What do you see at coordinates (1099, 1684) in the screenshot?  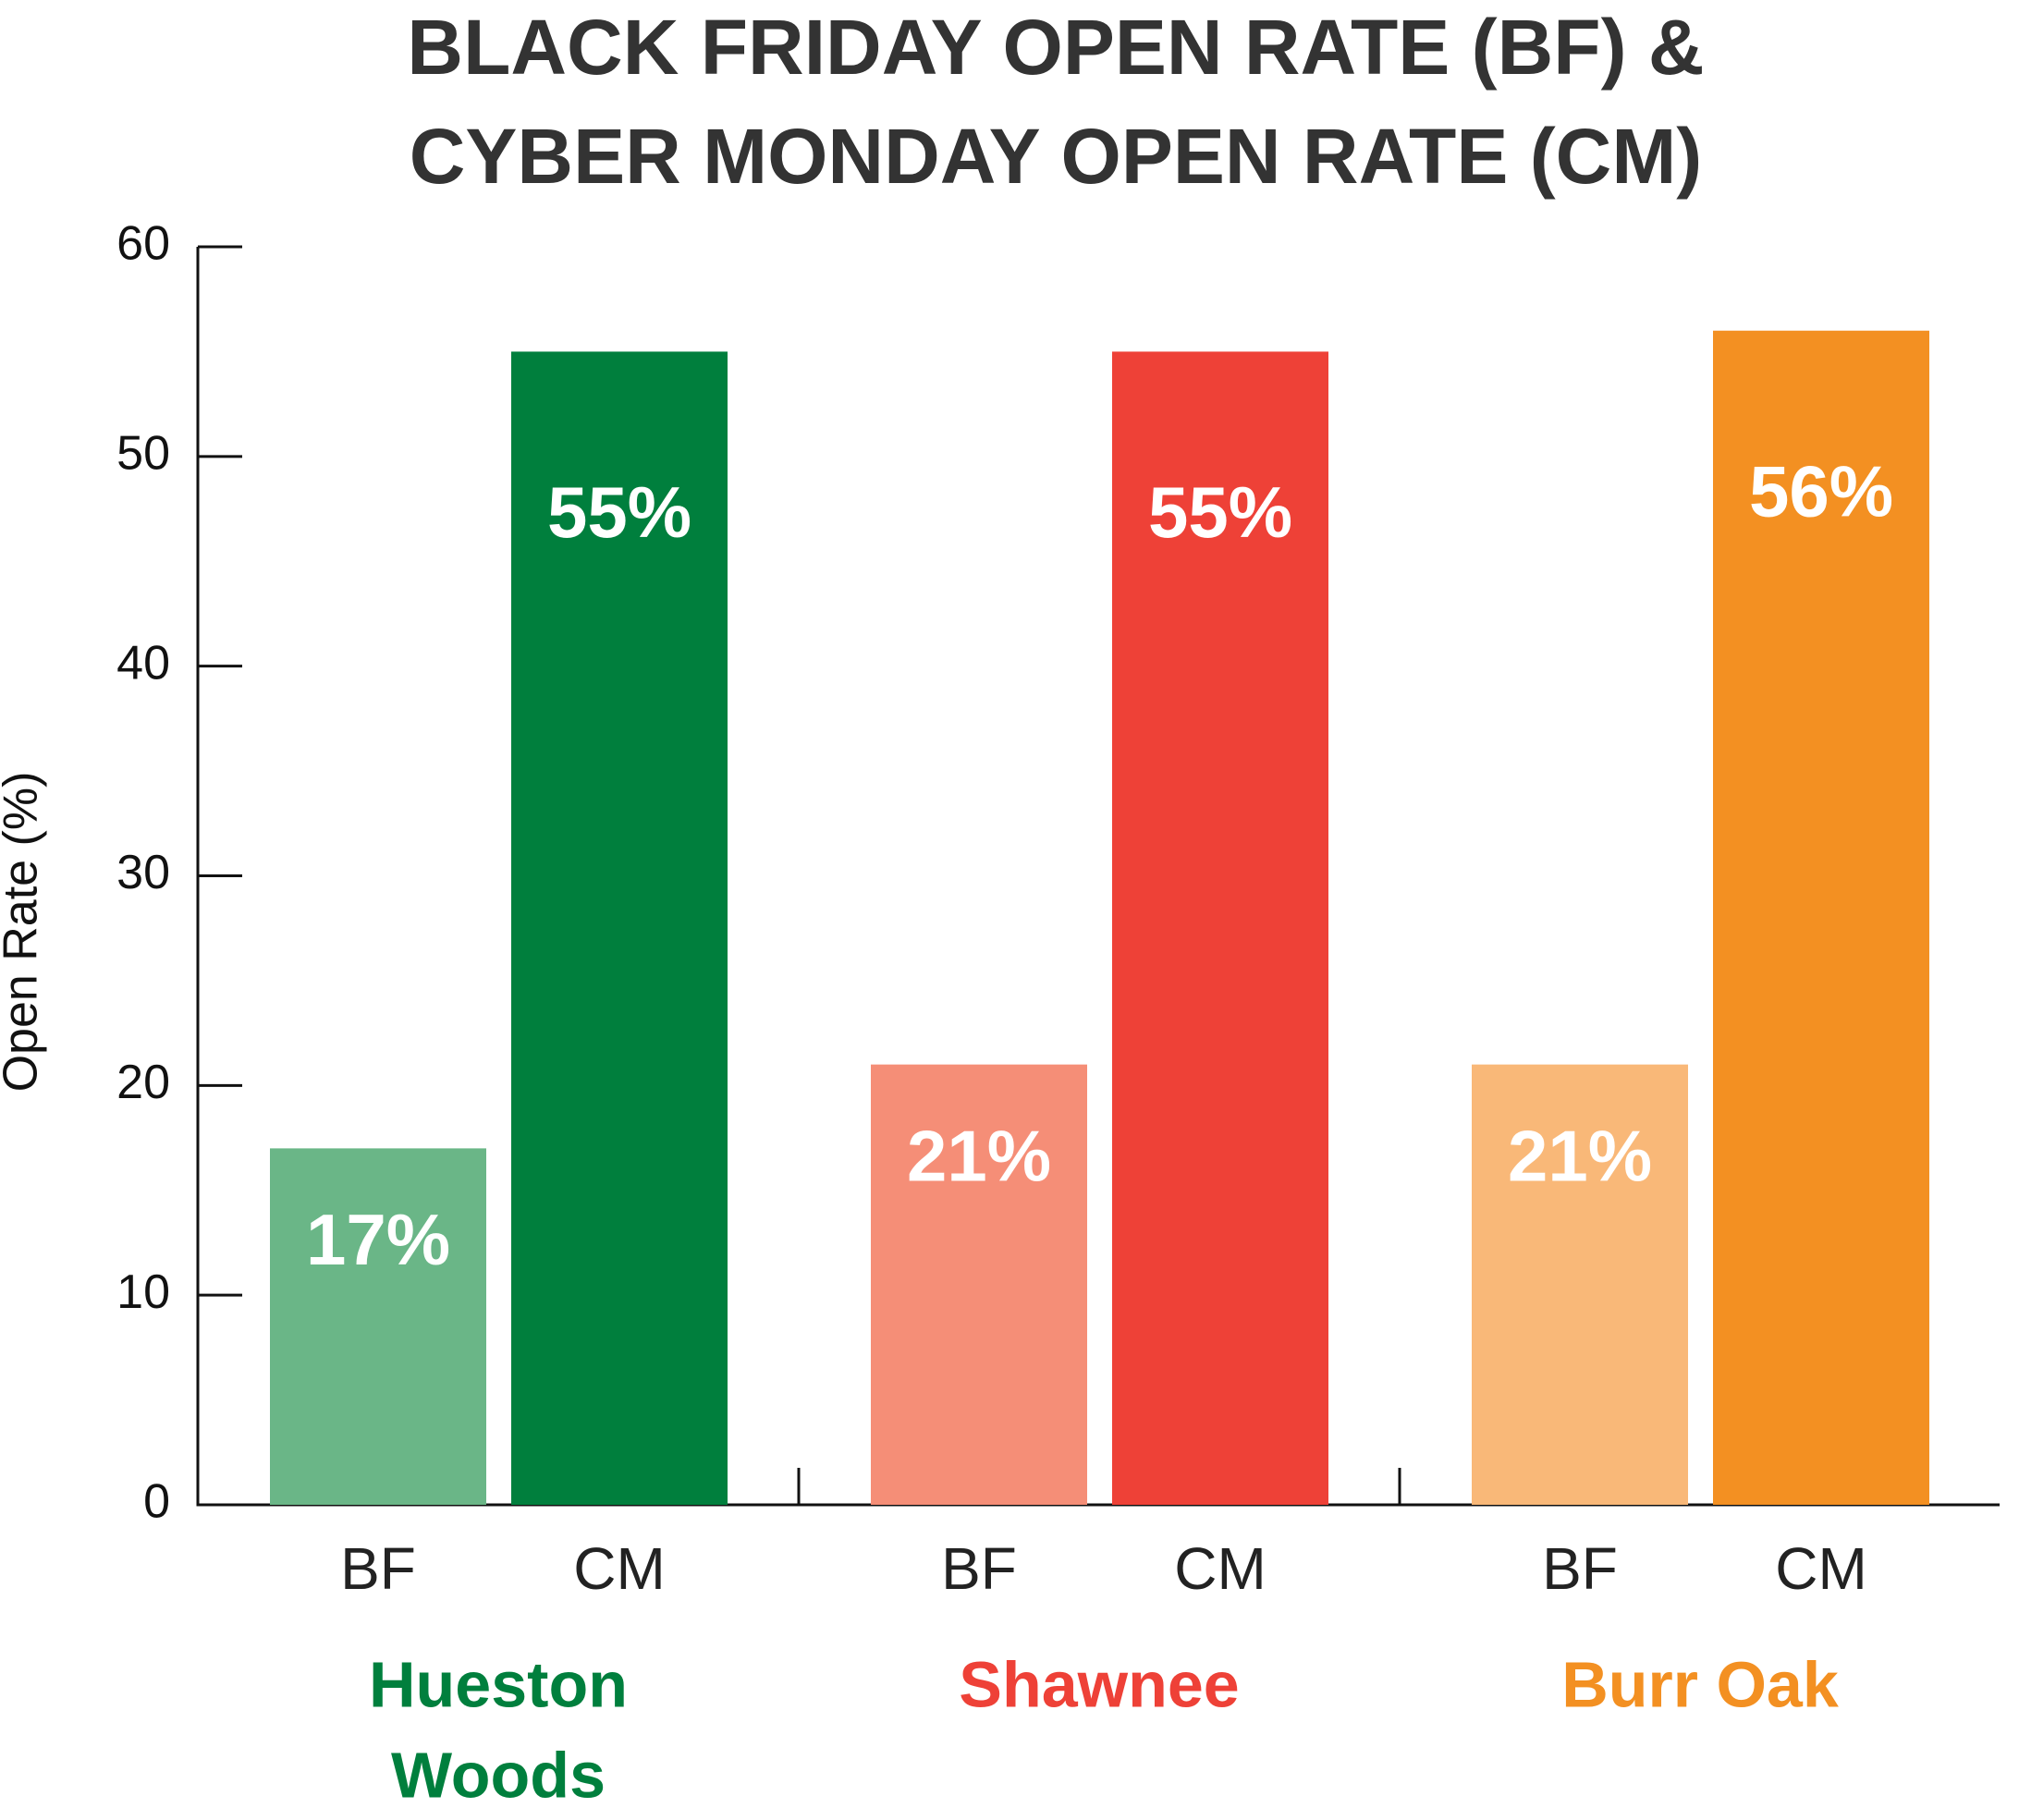 I see `group-label: Shawnee` at bounding box center [1099, 1684].